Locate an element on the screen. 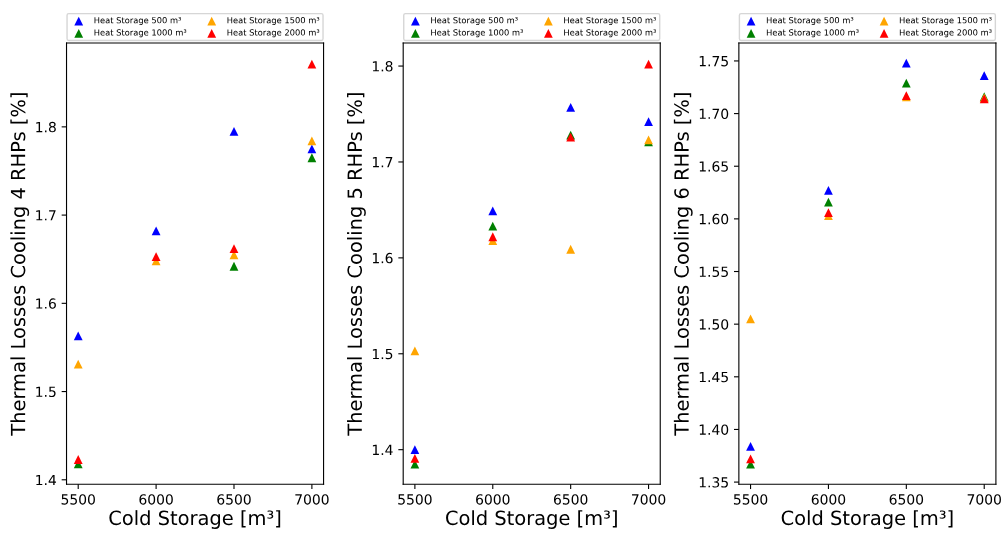 Image resolution: width=1008 pixels, height=538 pixels. y-tick-label: 1.40 is located at coordinates (714, 429).